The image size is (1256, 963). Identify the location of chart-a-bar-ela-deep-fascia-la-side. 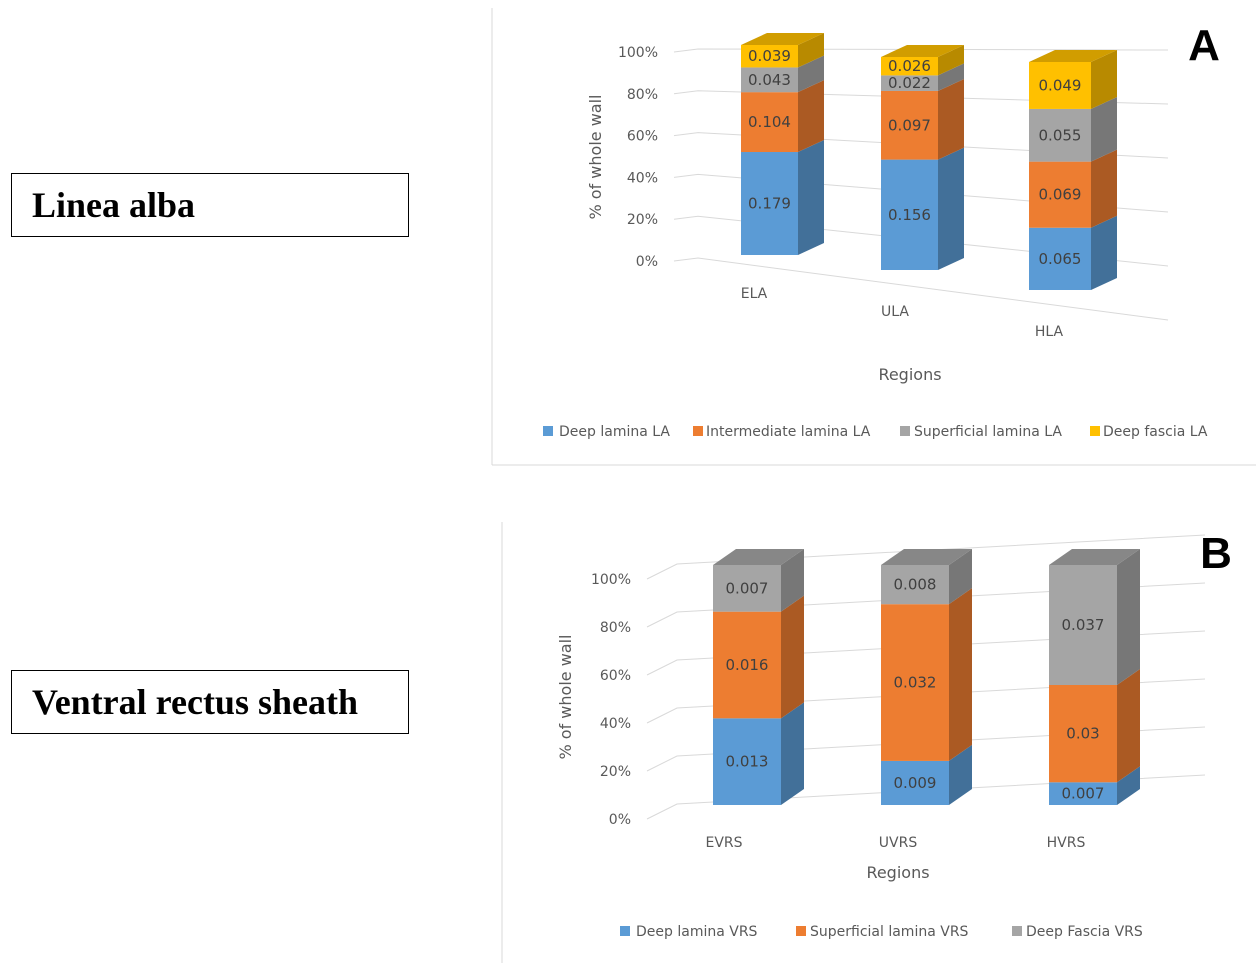
(811, 50).